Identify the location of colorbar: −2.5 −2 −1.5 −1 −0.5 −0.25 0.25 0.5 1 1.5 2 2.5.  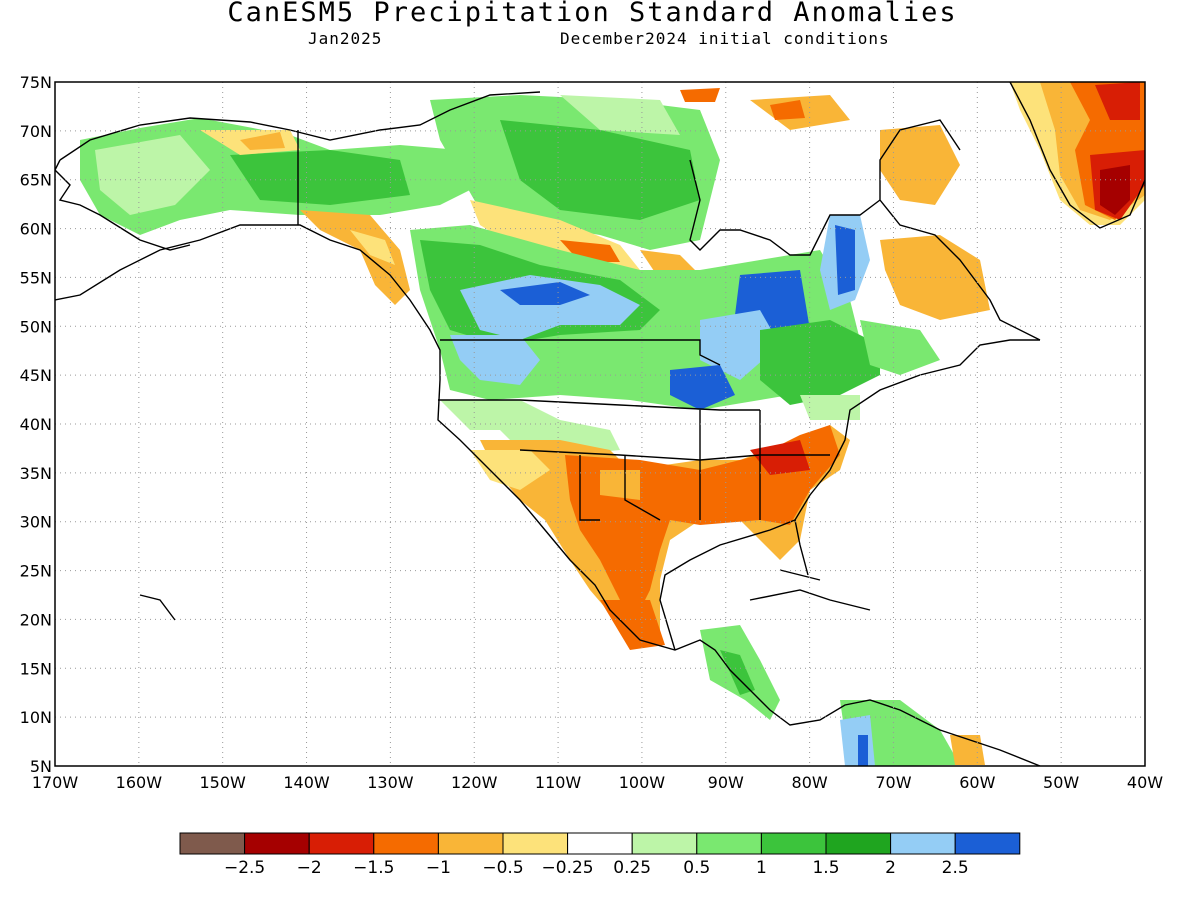
(600, 855).